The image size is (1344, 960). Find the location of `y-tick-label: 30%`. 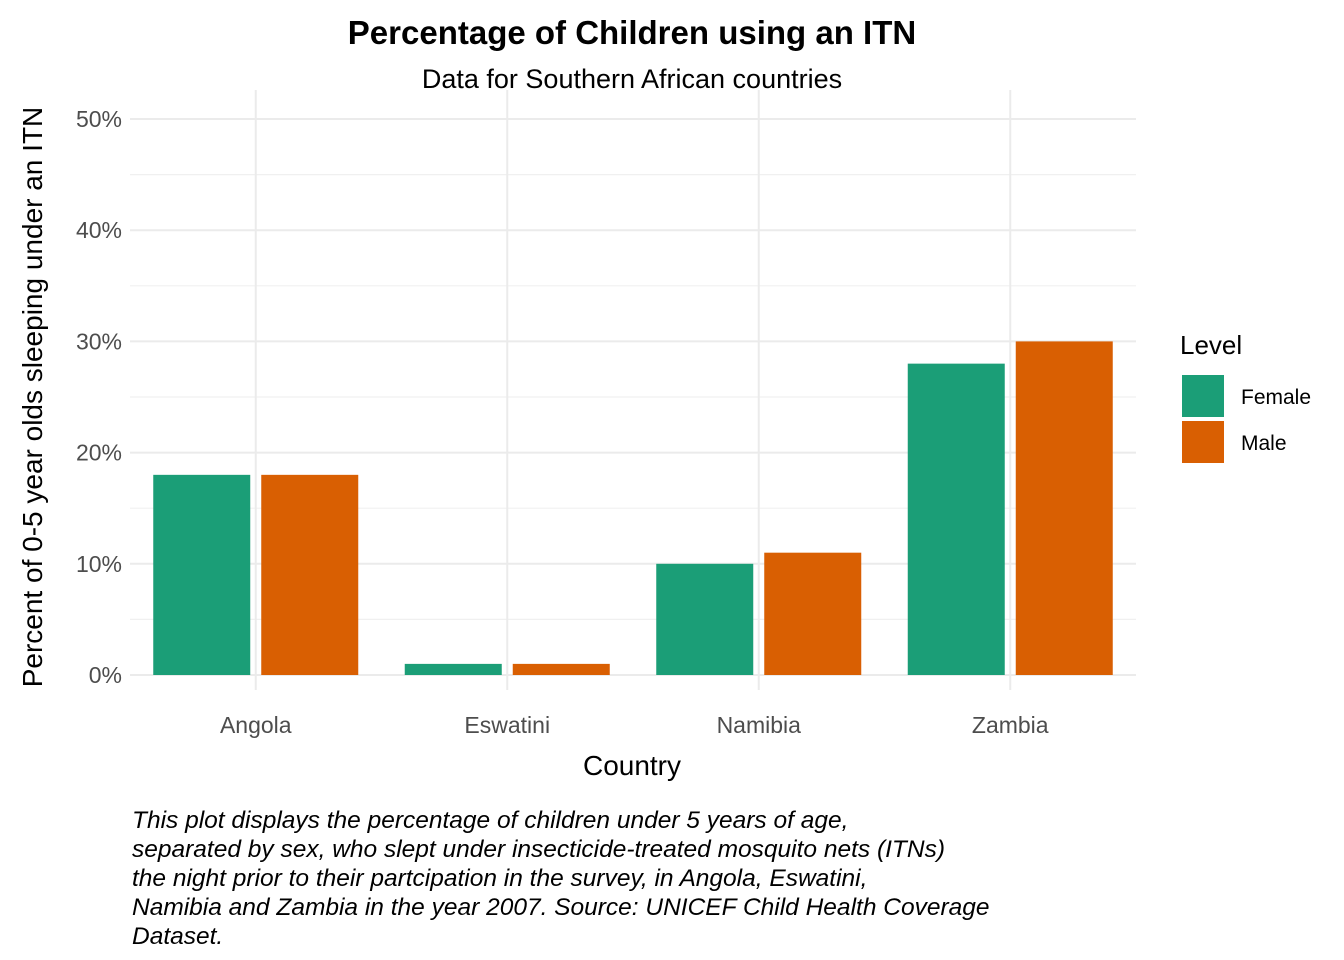

y-tick-label: 30% is located at coordinates (99, 341).